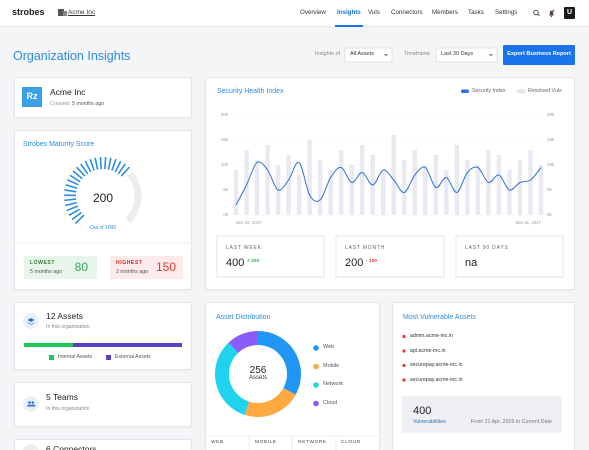 The height and width of the screenshot is (450, 589). I want to click on legend-label: Internal Assets, so click(75, 357).